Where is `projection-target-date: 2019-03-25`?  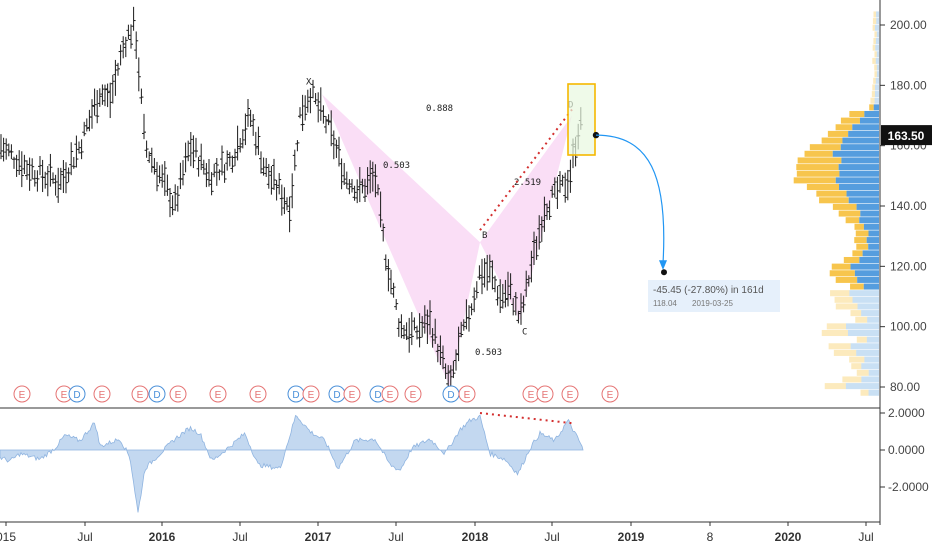 projection-target-date: 2019-03-25 is located at coordinates (712, 303).